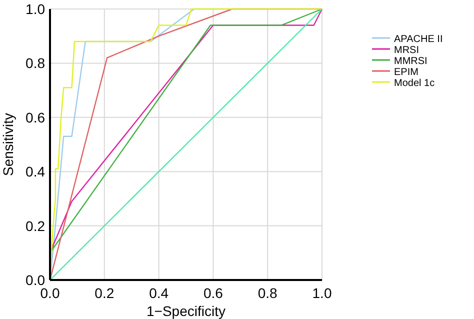 This screenshot has height=319, width=474. What do you see at coordinates (414, 83) in the screenshot?
I see `legend-label: Model 1c` at bounding box center [414, 83].